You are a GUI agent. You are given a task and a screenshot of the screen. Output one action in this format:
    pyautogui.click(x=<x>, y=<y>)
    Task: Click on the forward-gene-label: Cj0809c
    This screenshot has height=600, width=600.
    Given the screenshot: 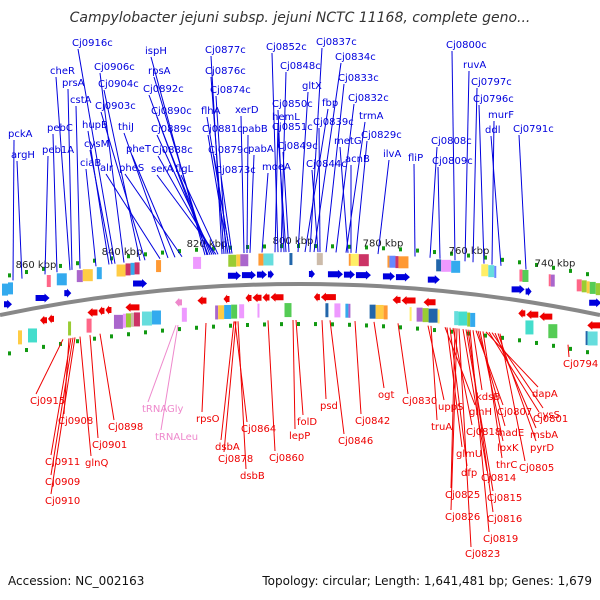 What is the action you would take?
    pyautogui.click(x=452, y=161)
    